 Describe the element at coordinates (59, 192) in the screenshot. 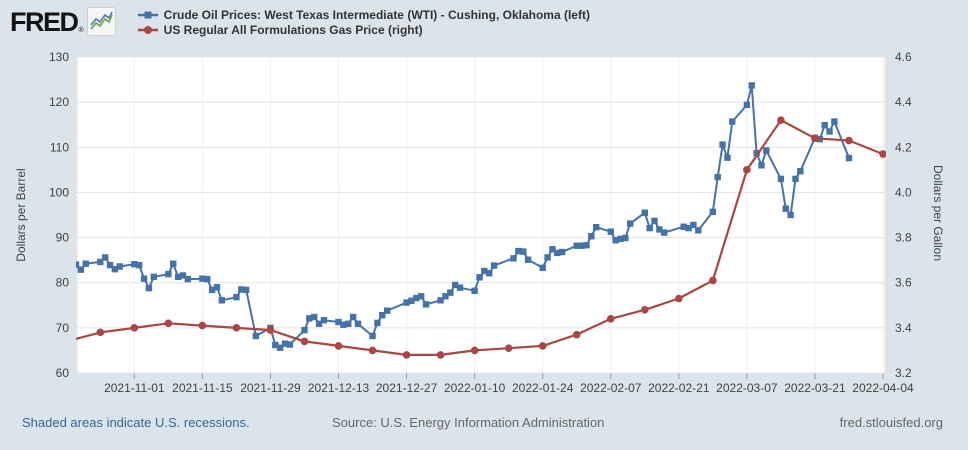

I see `left-axis-tick-label: 100` at that location.